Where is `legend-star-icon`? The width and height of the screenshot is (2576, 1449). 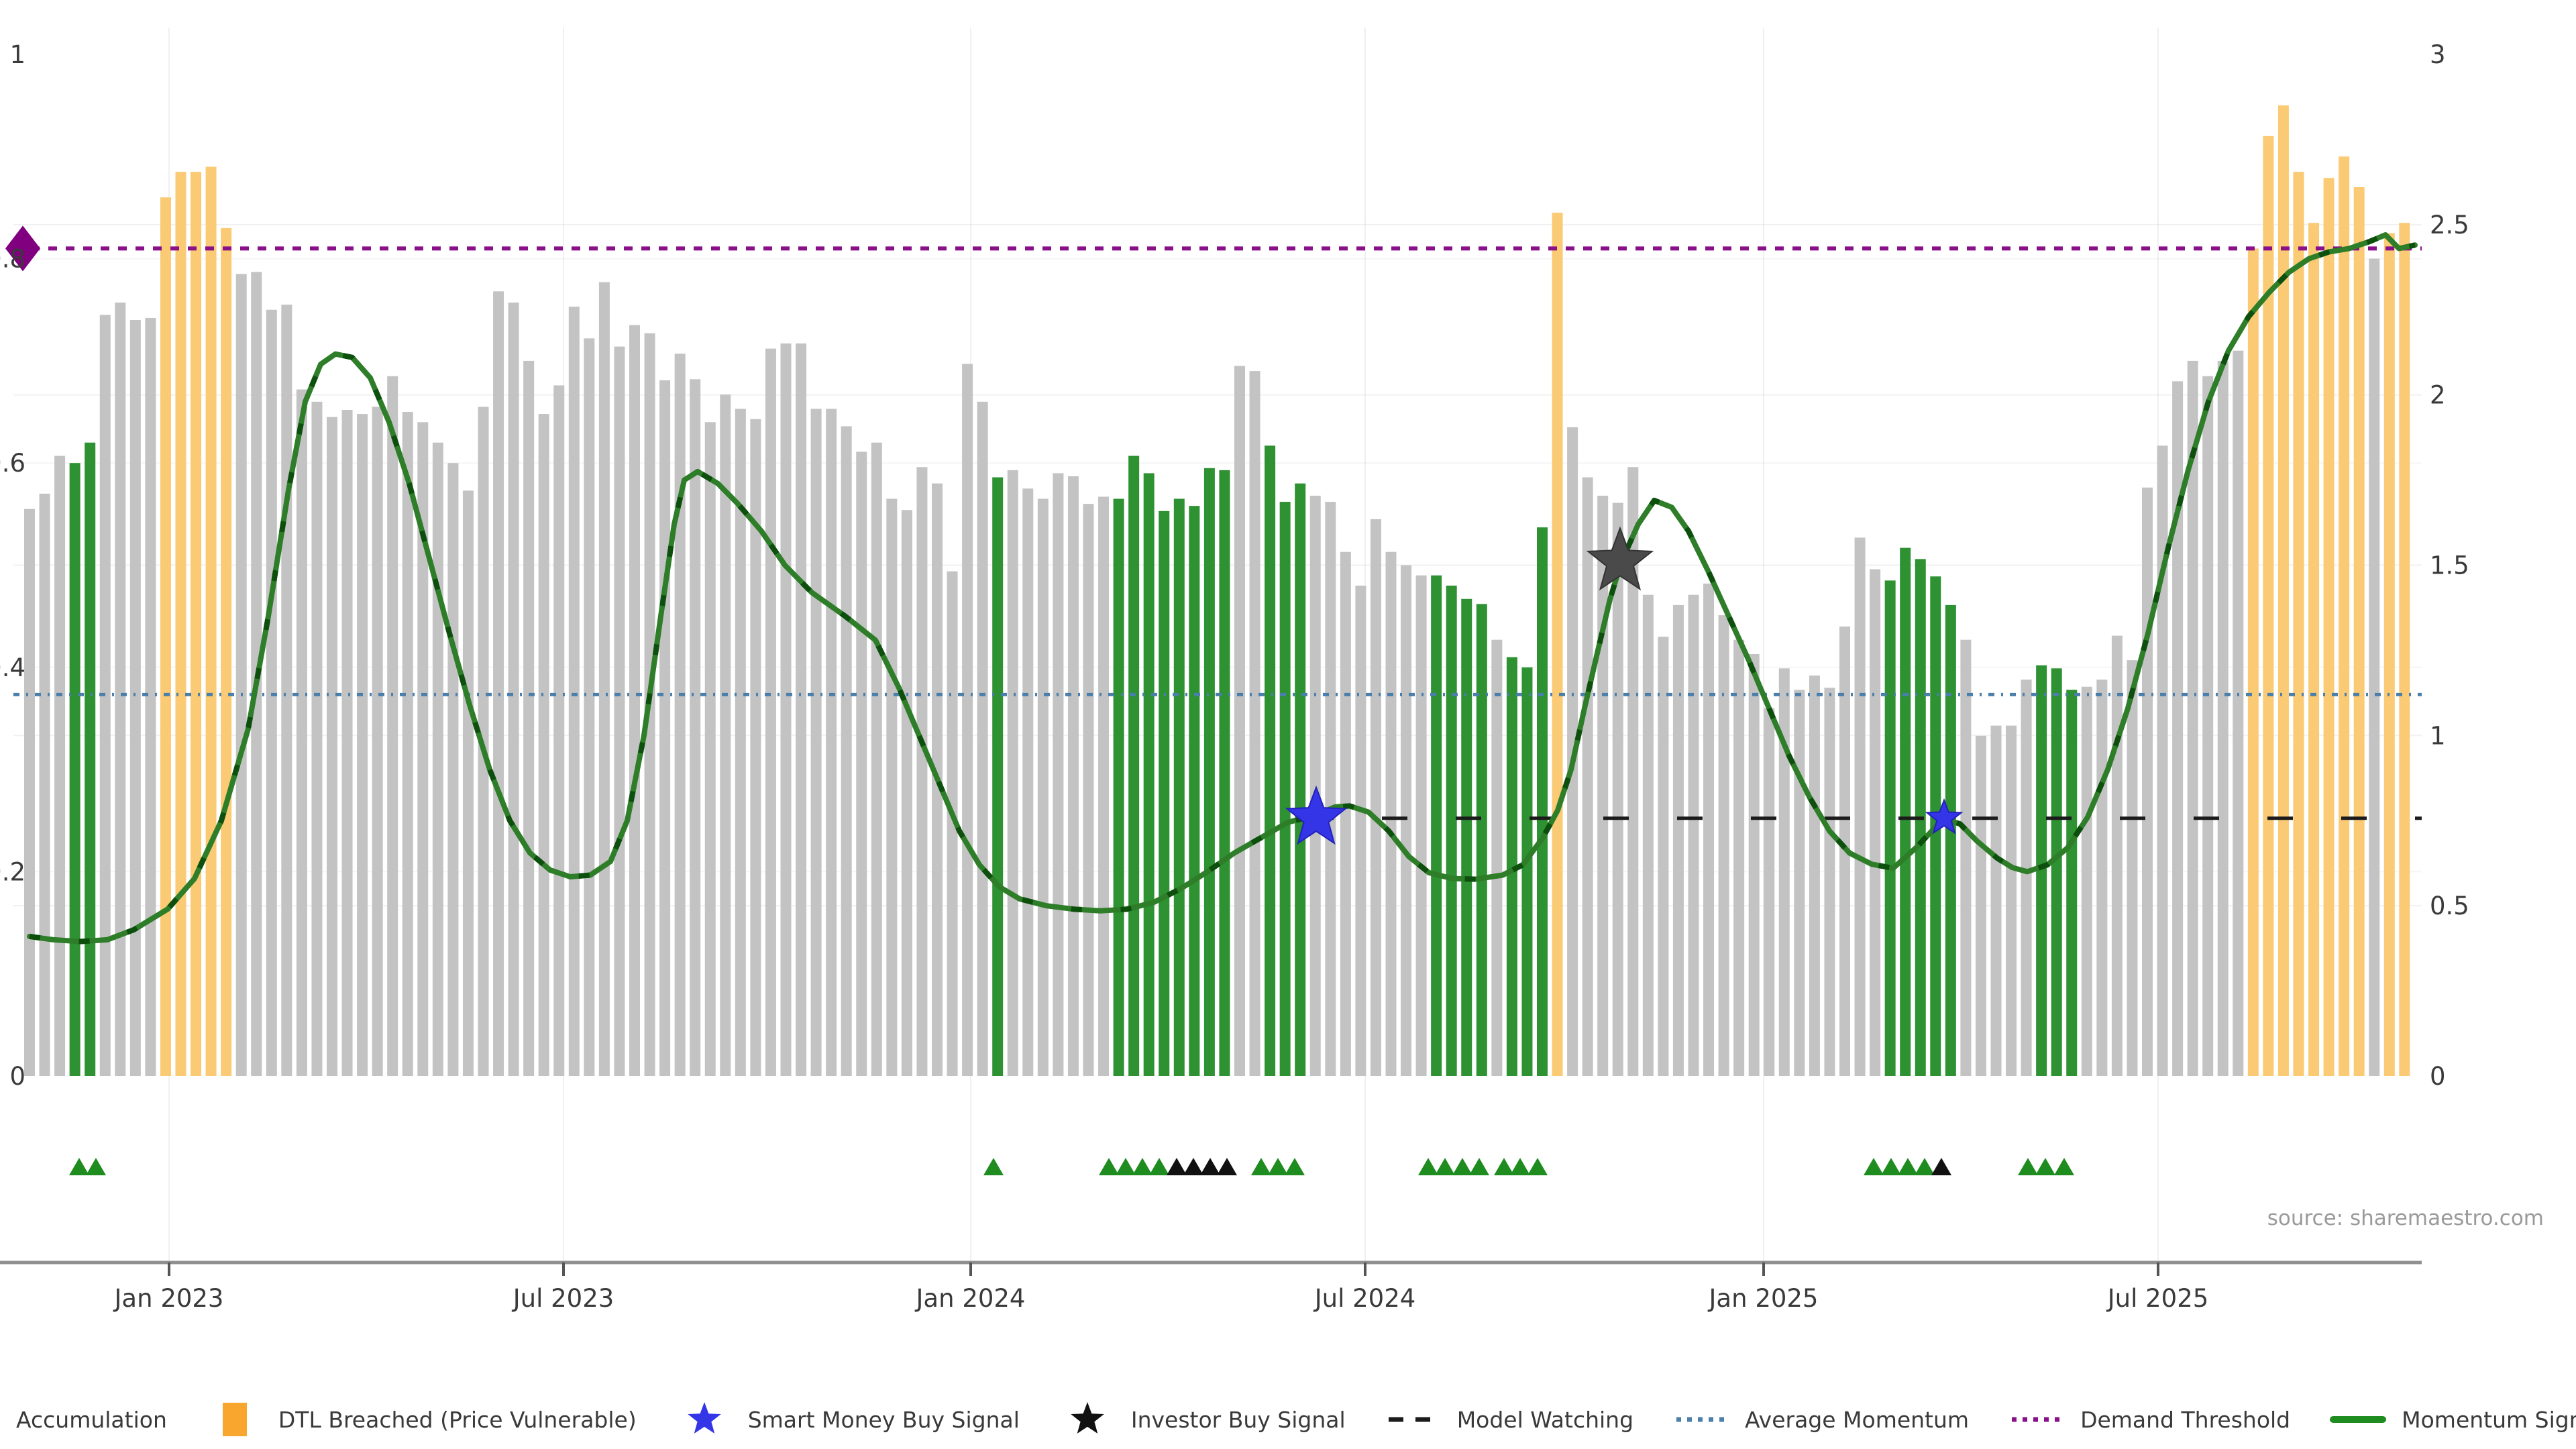 legend-star-icon is located at coordinates (704, 1418).